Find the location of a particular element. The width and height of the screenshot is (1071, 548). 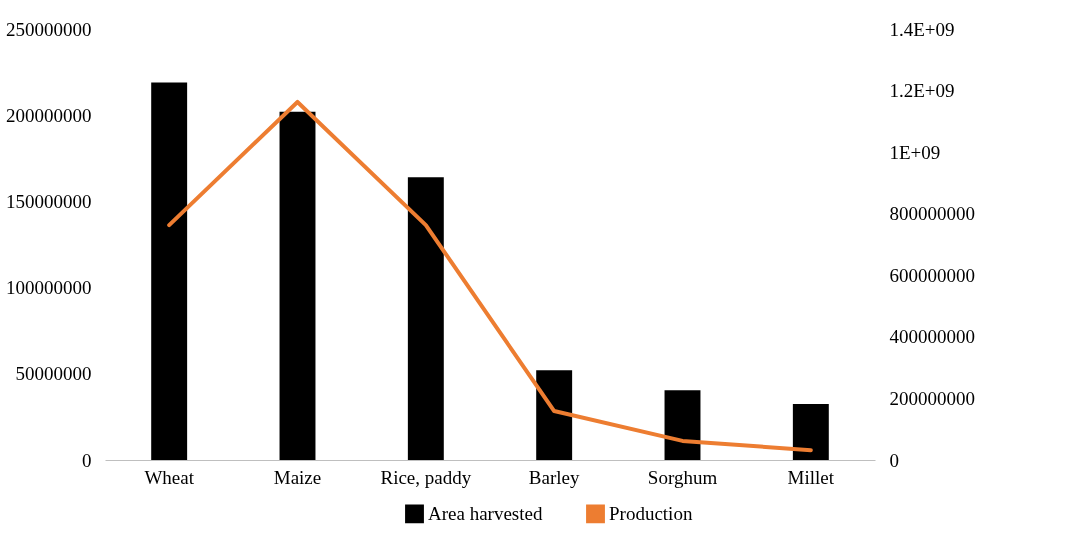

y2-tick-label: 600000000 is located at coordinates (932, 275).